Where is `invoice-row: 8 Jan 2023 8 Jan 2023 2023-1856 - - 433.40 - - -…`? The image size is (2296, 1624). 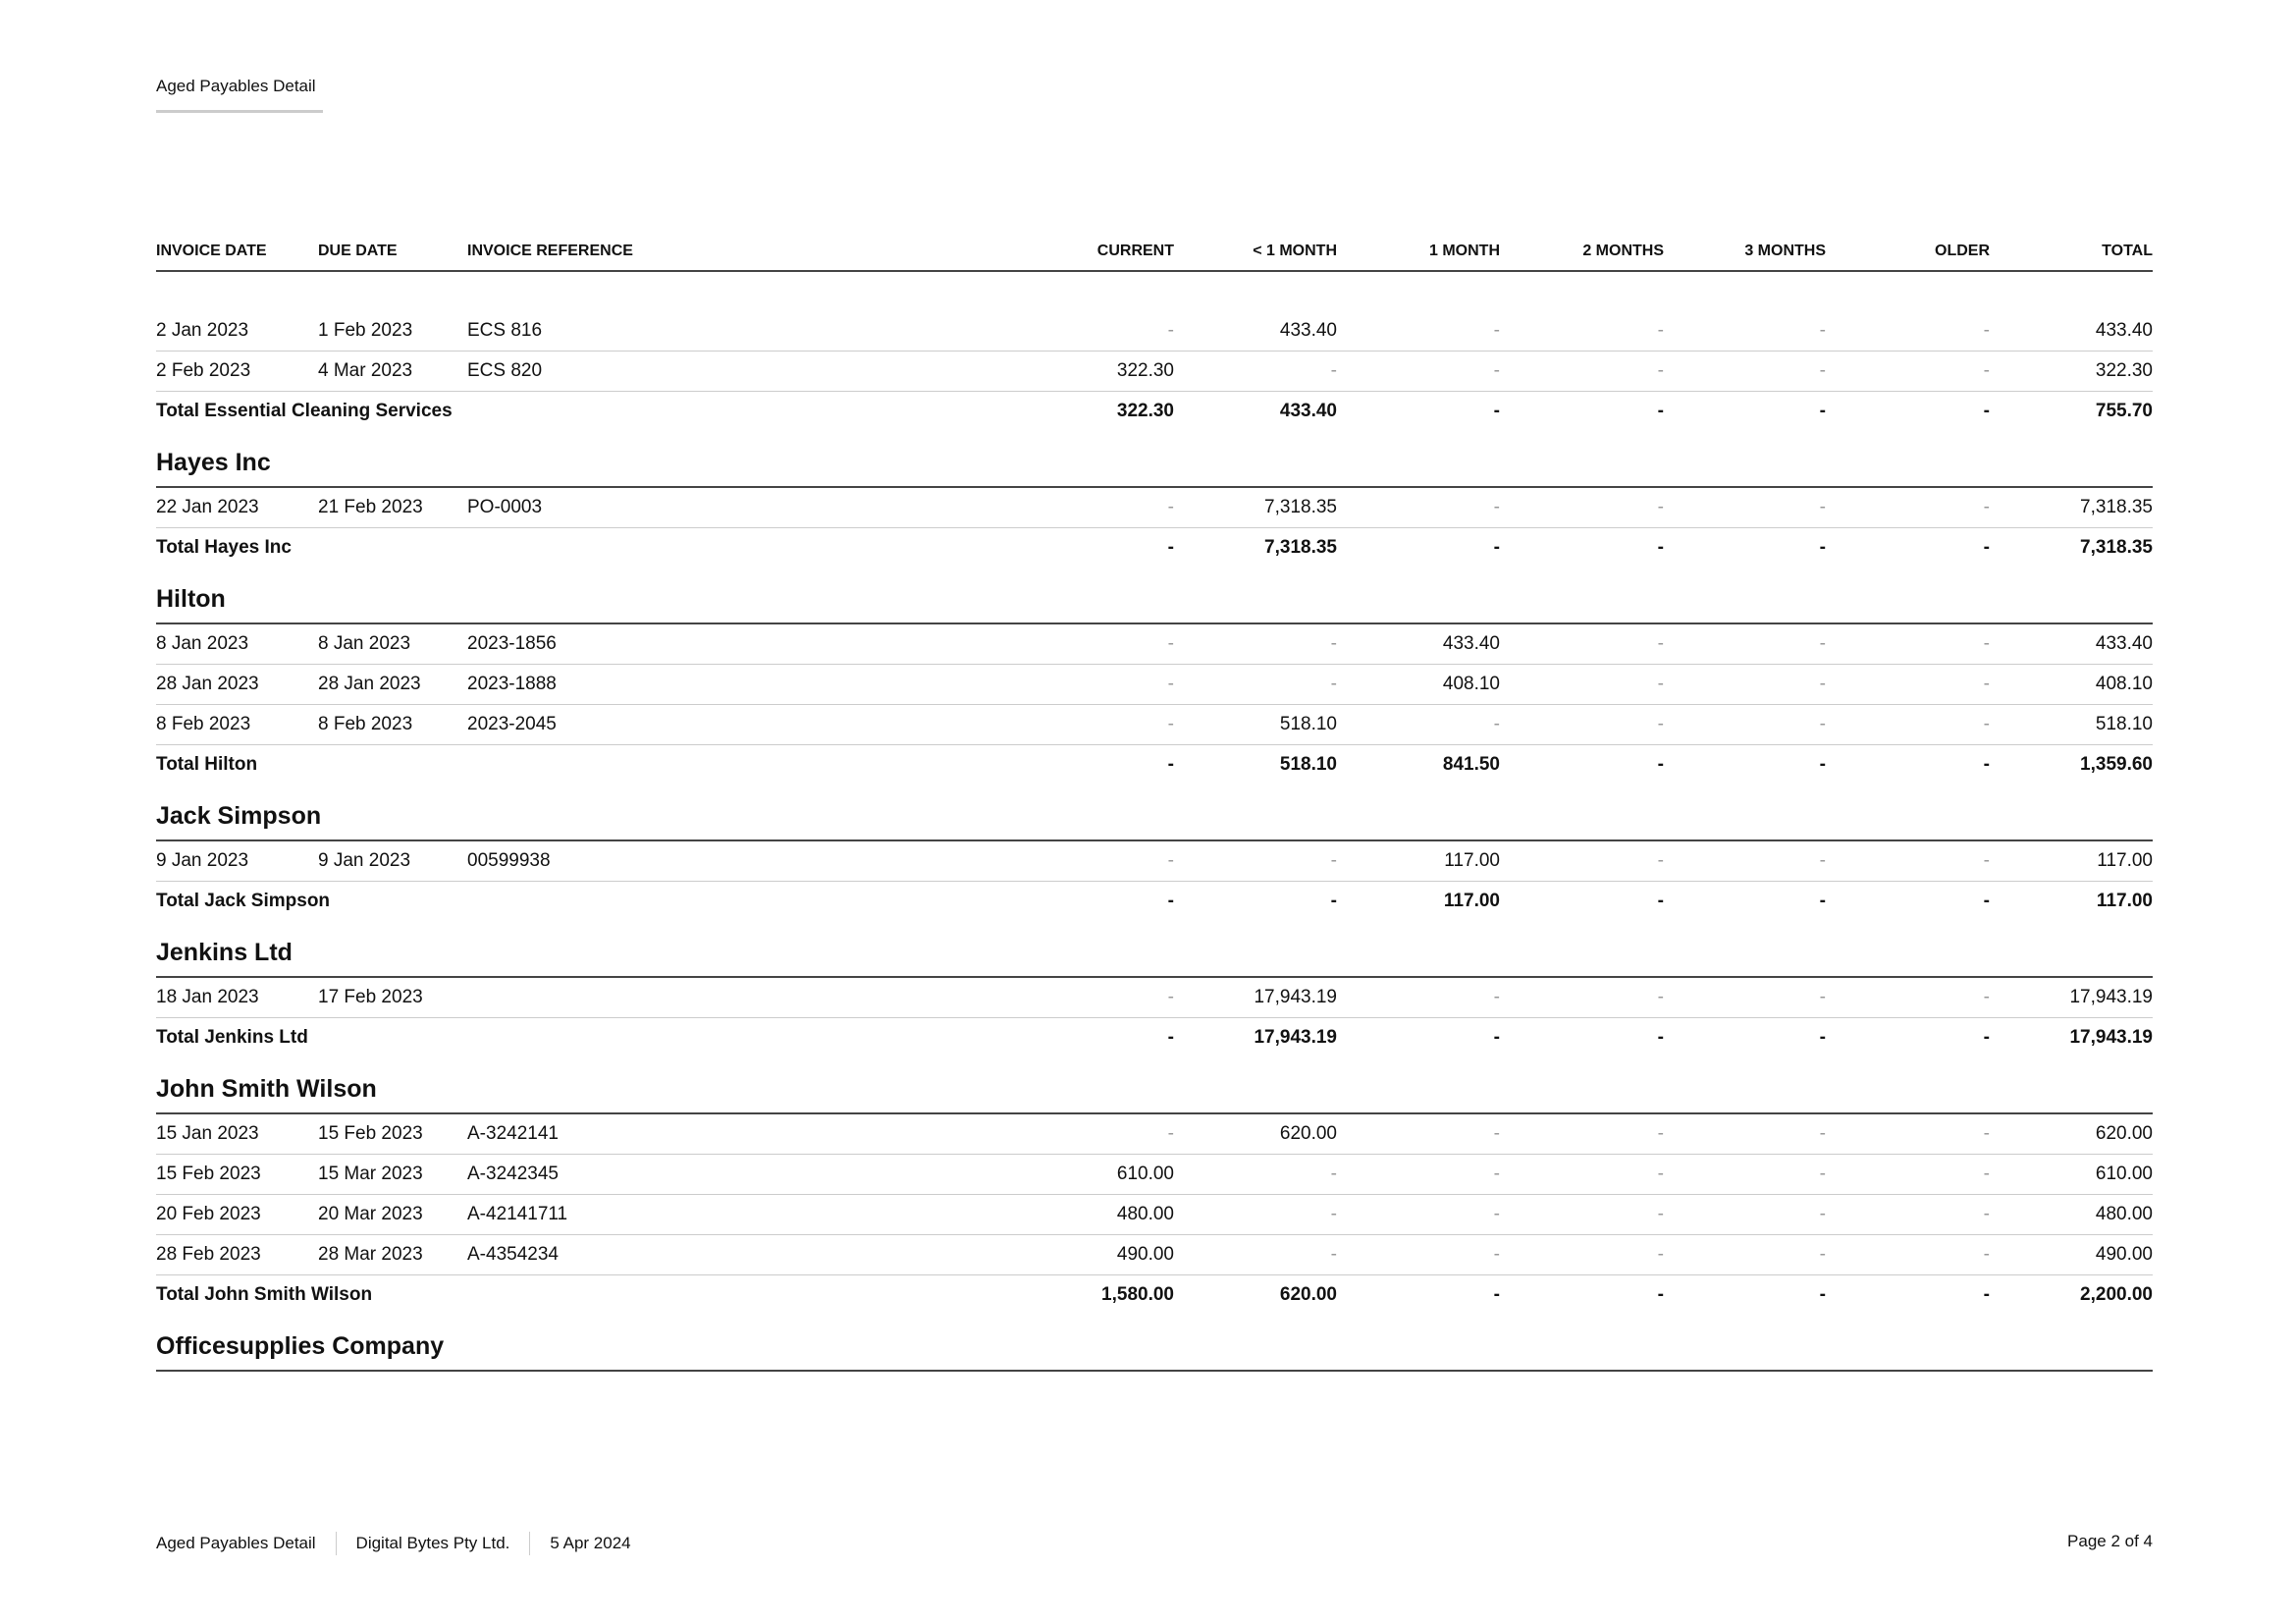 invoice-row: 8 Jan 2023 8 Jan 2023 2023-1856 - - 433.40 - - -… is located at coordinates (1154, 644).